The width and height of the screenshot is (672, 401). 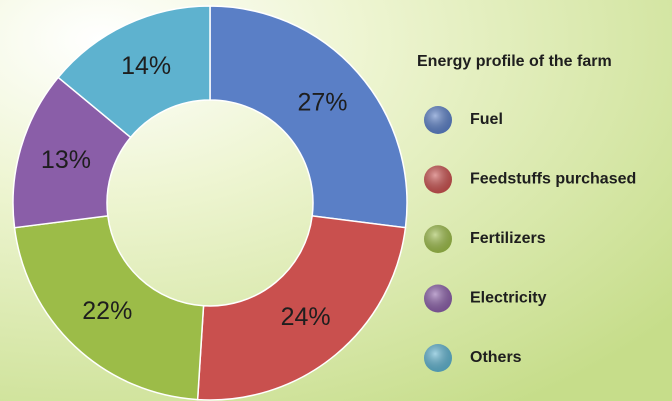 What do you see at coordinates (306, 317) in the screenshot?
I see `data-label: 24%` at bounding box center [306, 317].